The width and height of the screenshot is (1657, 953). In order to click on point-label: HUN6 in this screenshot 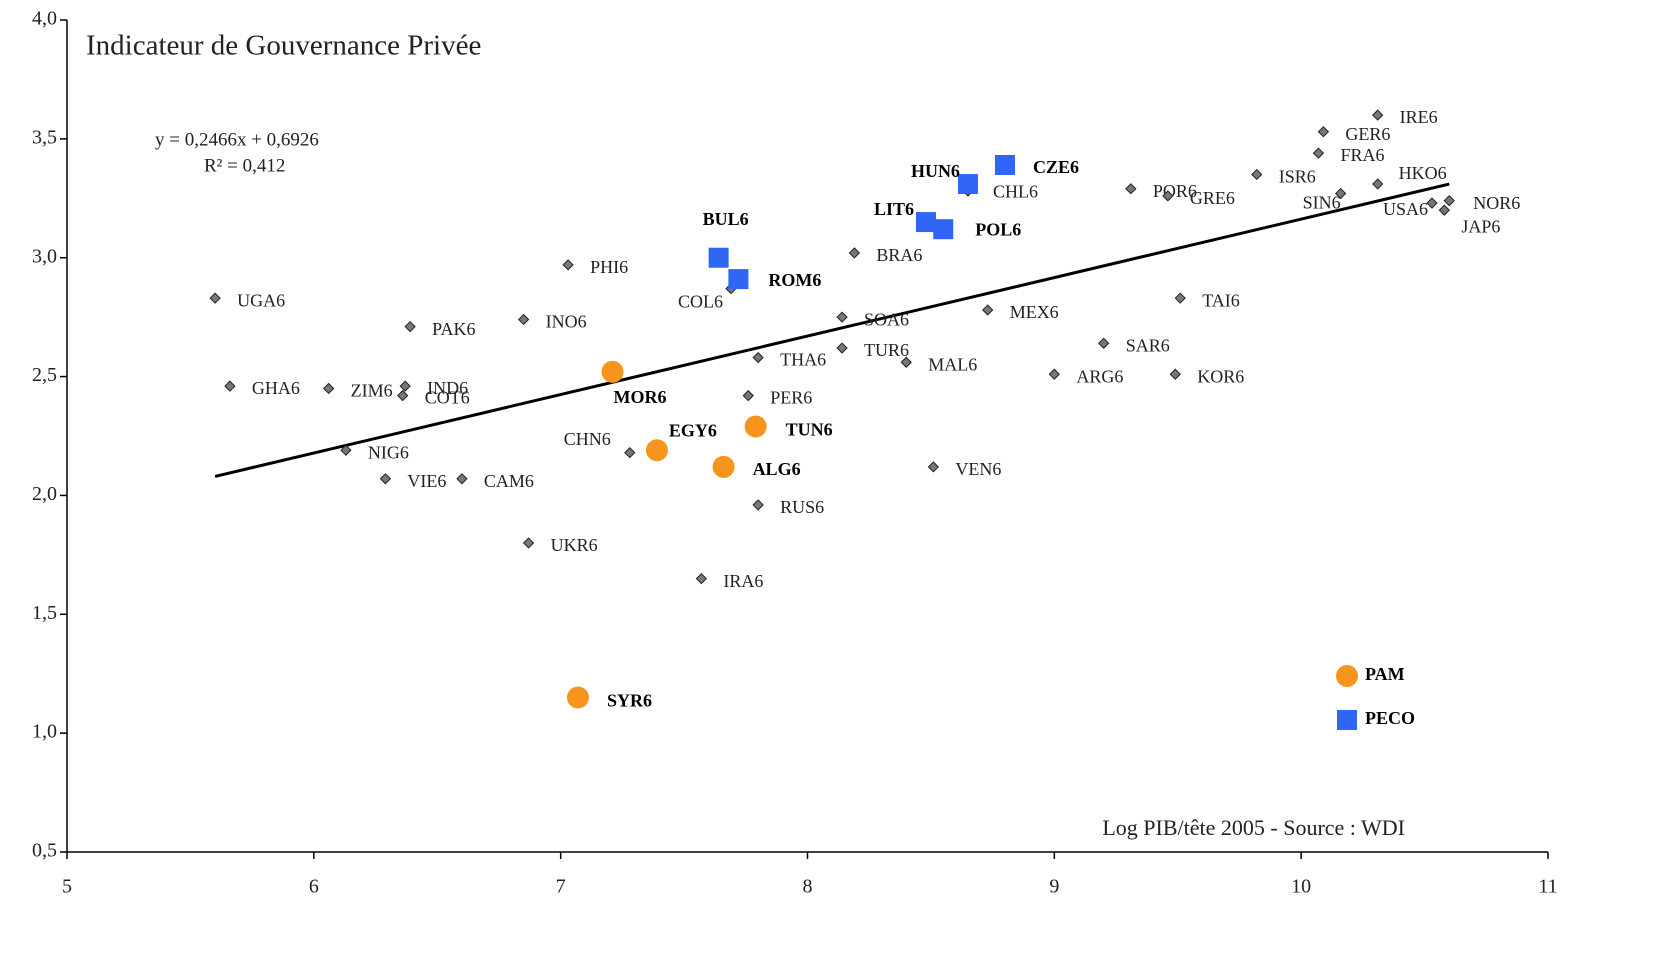, I will do `click(935, 171)`.